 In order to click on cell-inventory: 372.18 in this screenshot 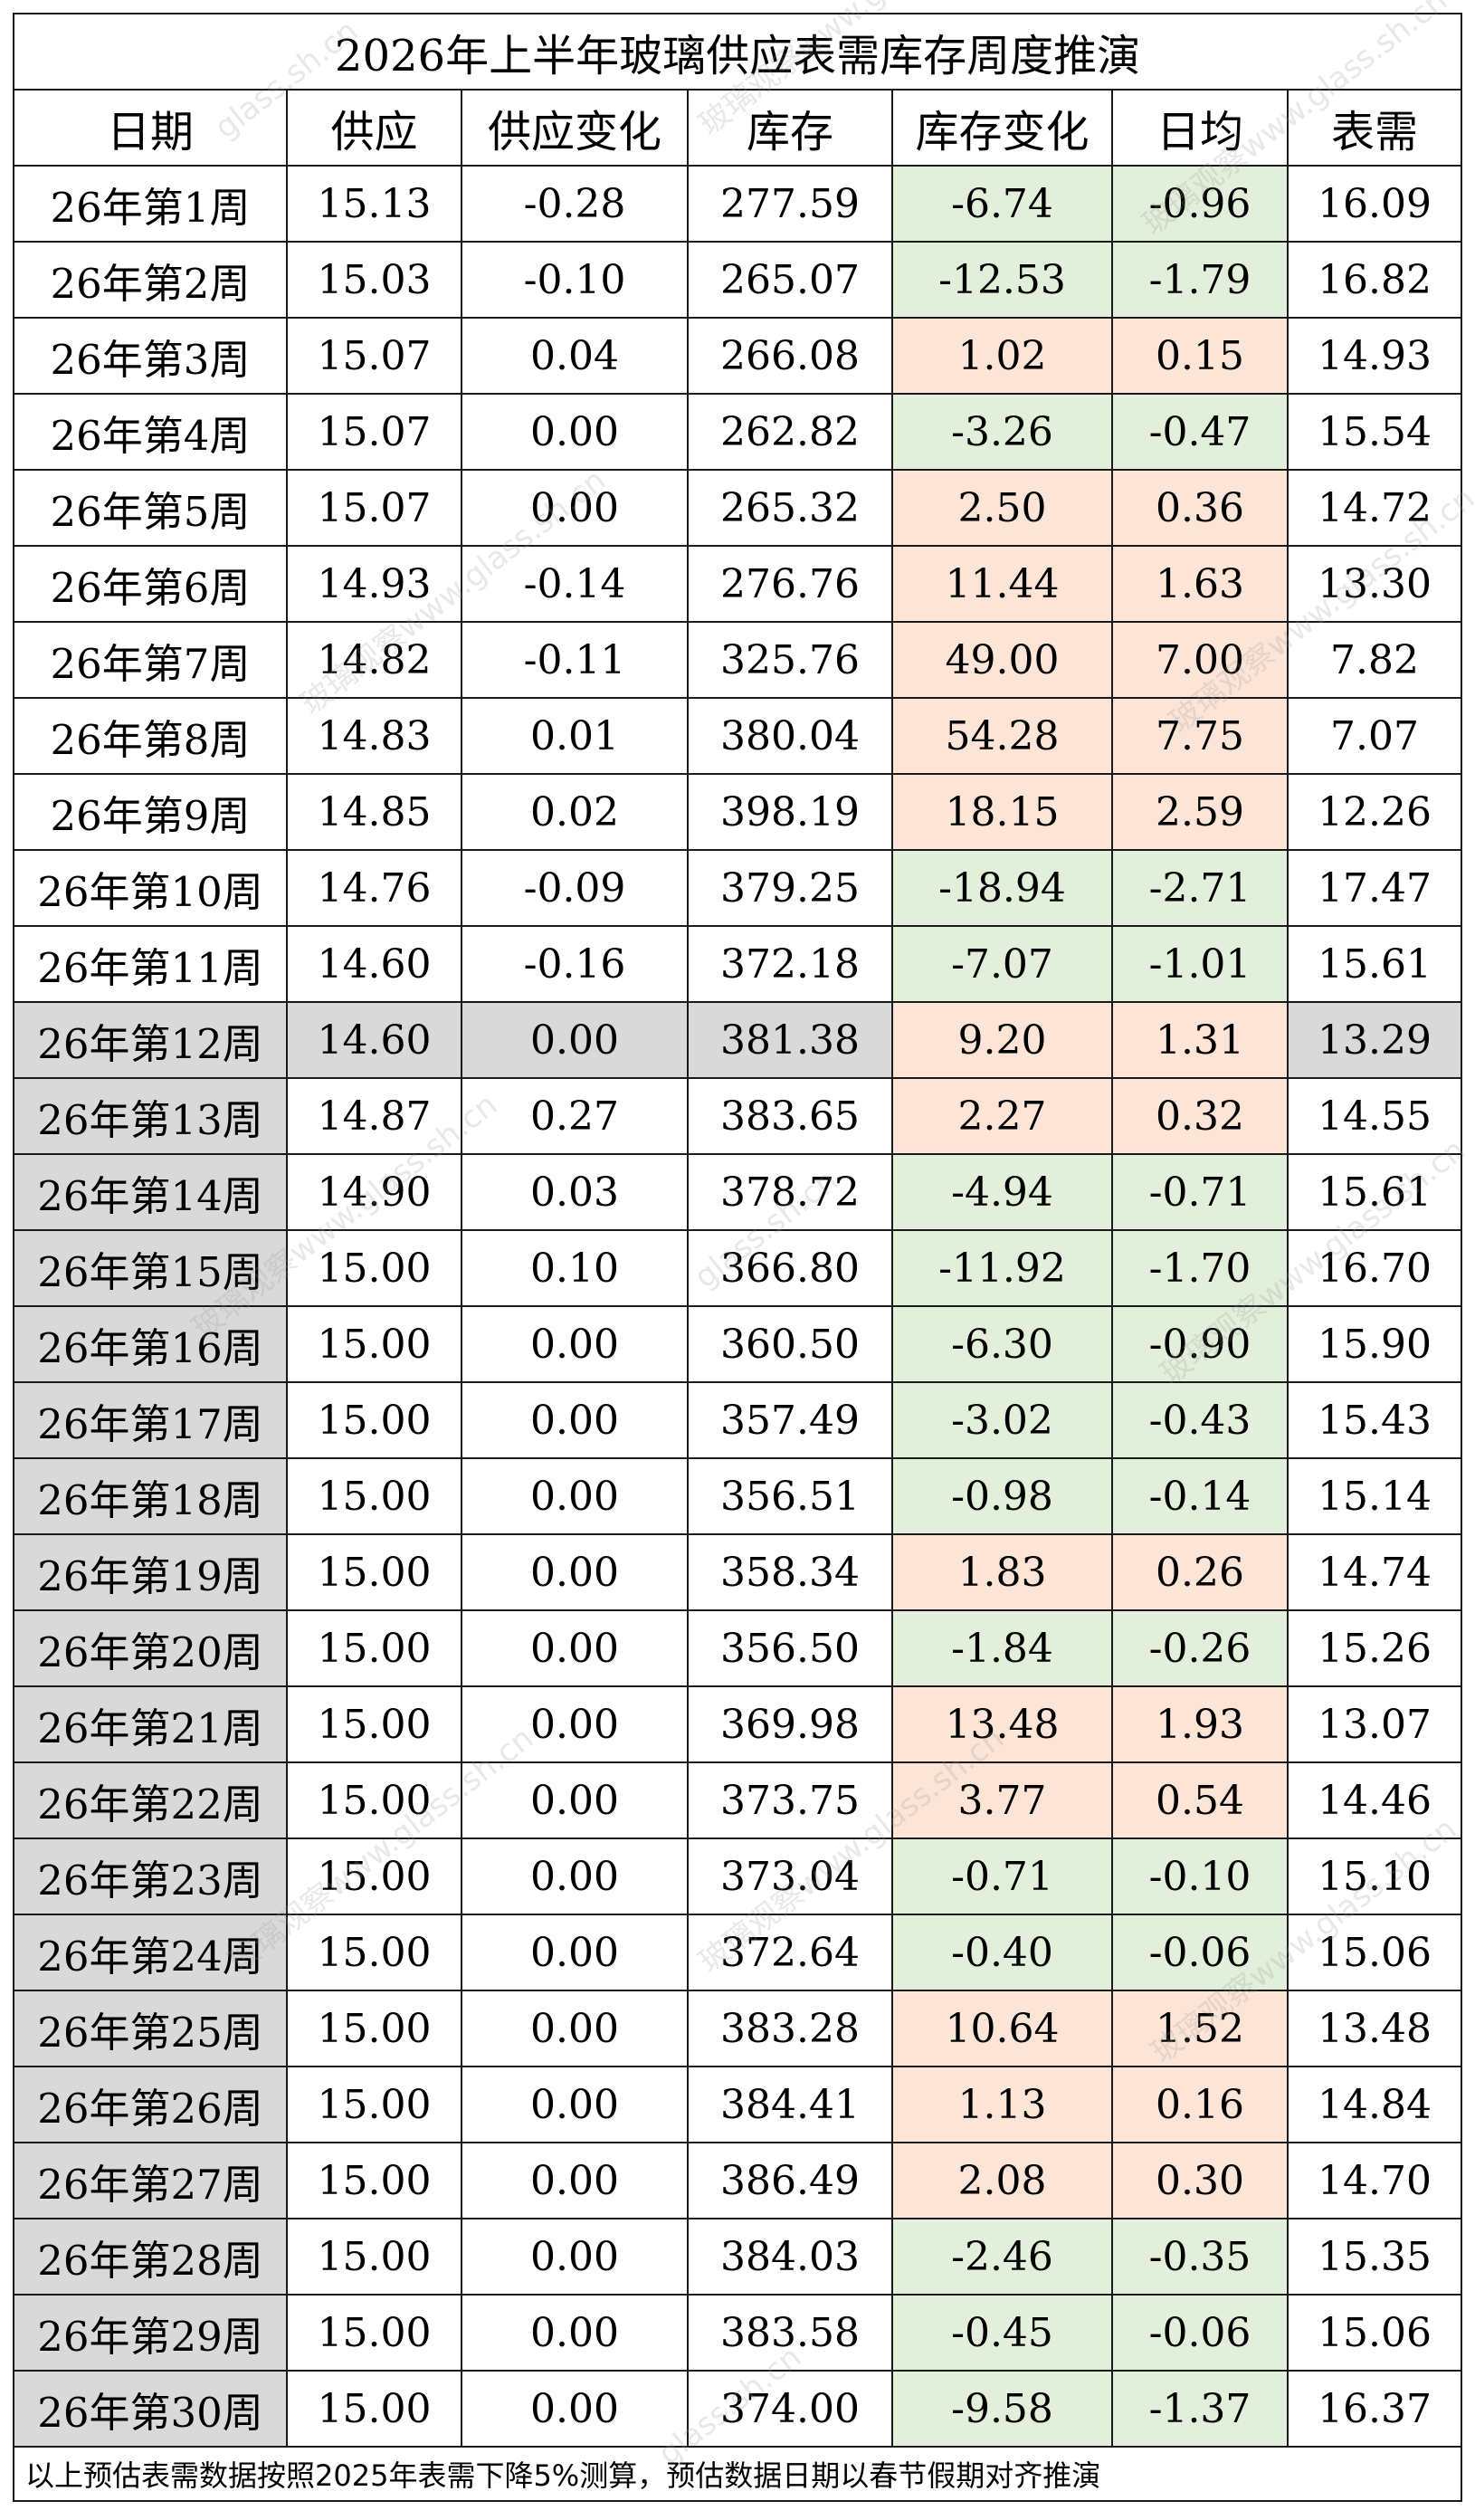, I will do `click(790, 964)`.